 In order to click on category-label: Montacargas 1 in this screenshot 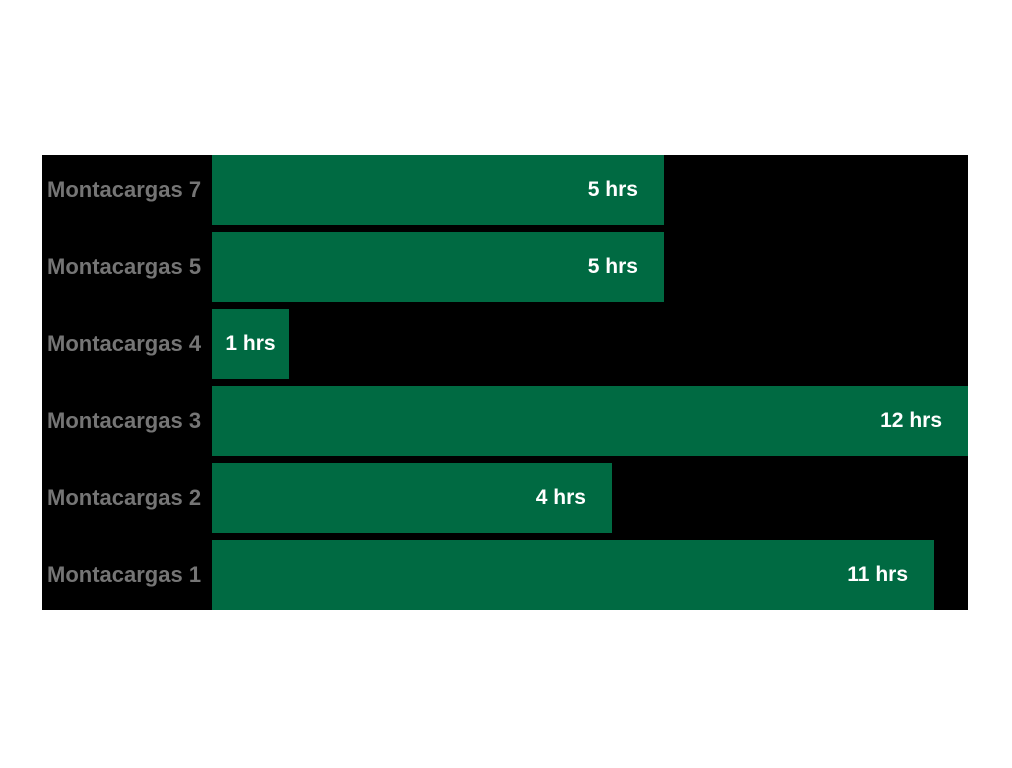, I will do `click(124, 574)`.